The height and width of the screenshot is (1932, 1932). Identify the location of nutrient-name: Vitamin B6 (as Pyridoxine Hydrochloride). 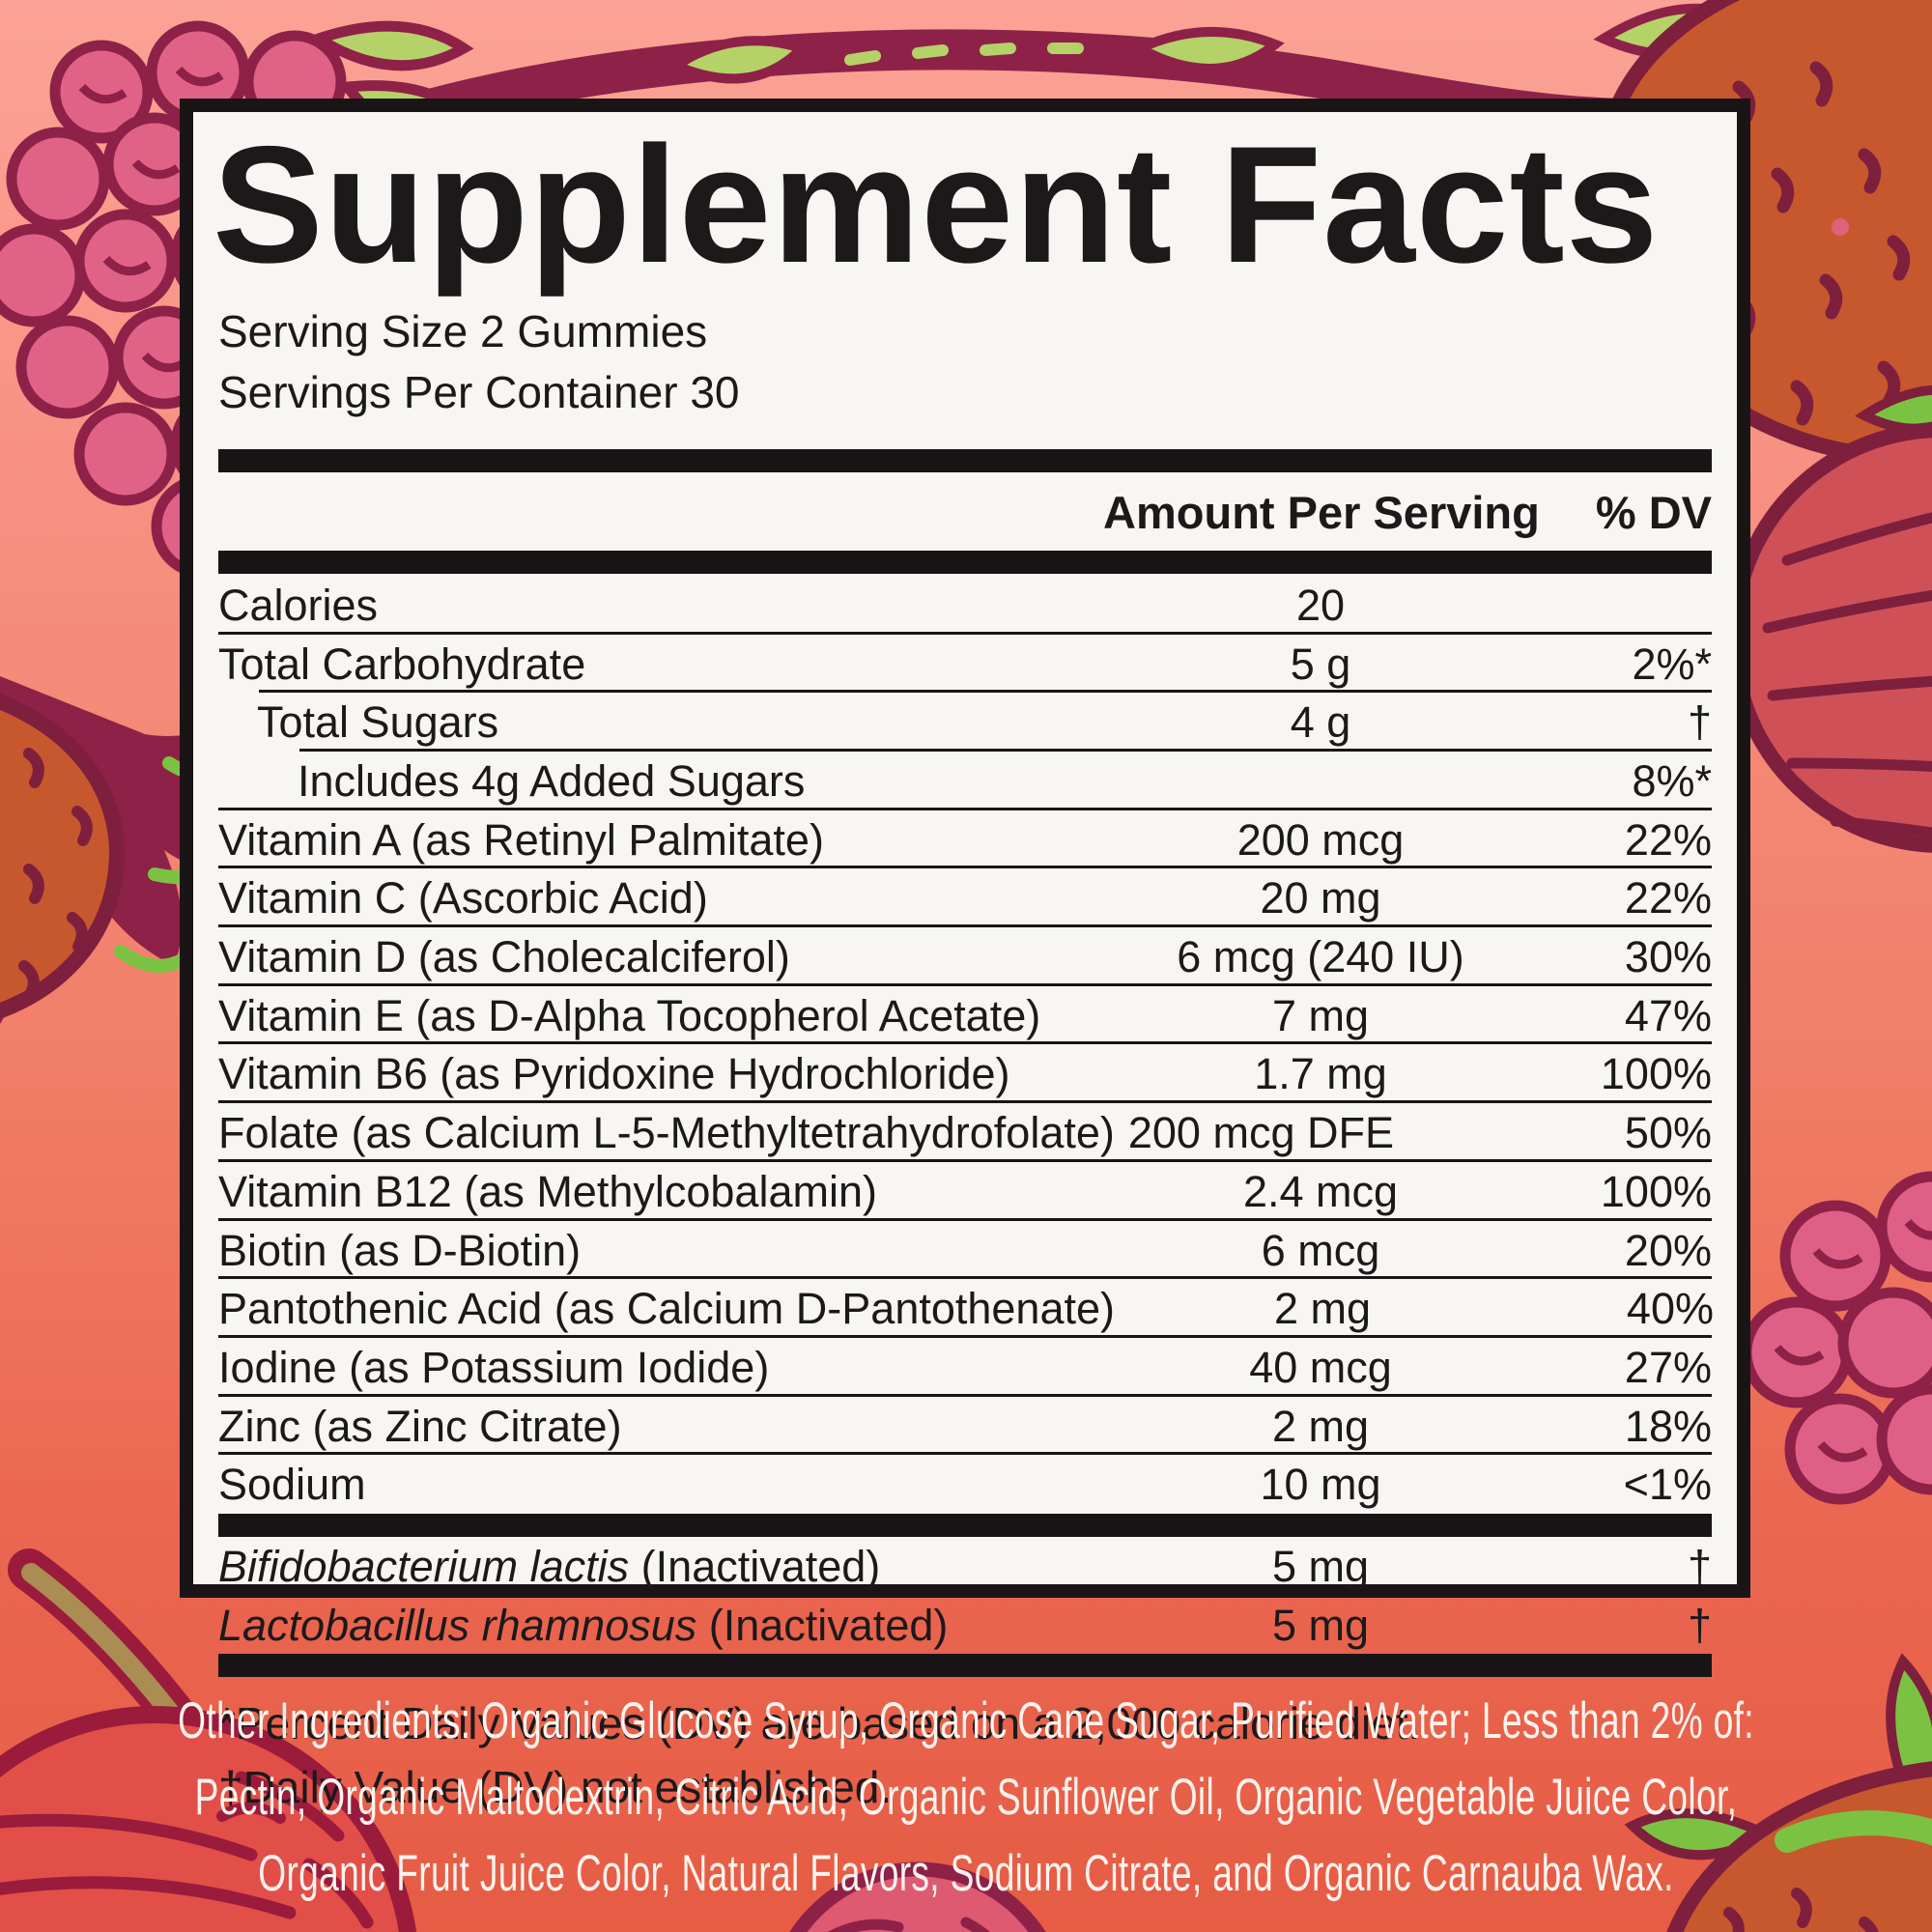
(614, 1074).